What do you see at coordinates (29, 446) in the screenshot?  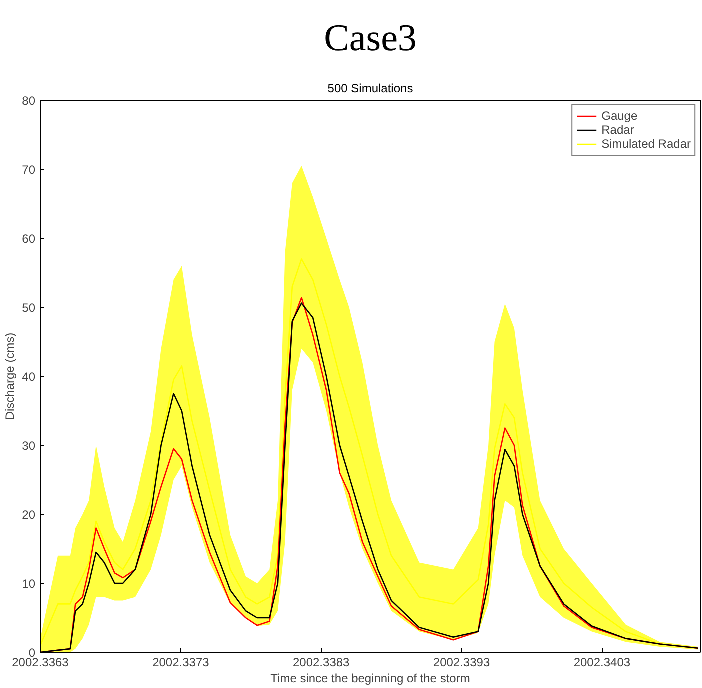 I see `y-tick-label: 30` at bounding box center [29, 446].